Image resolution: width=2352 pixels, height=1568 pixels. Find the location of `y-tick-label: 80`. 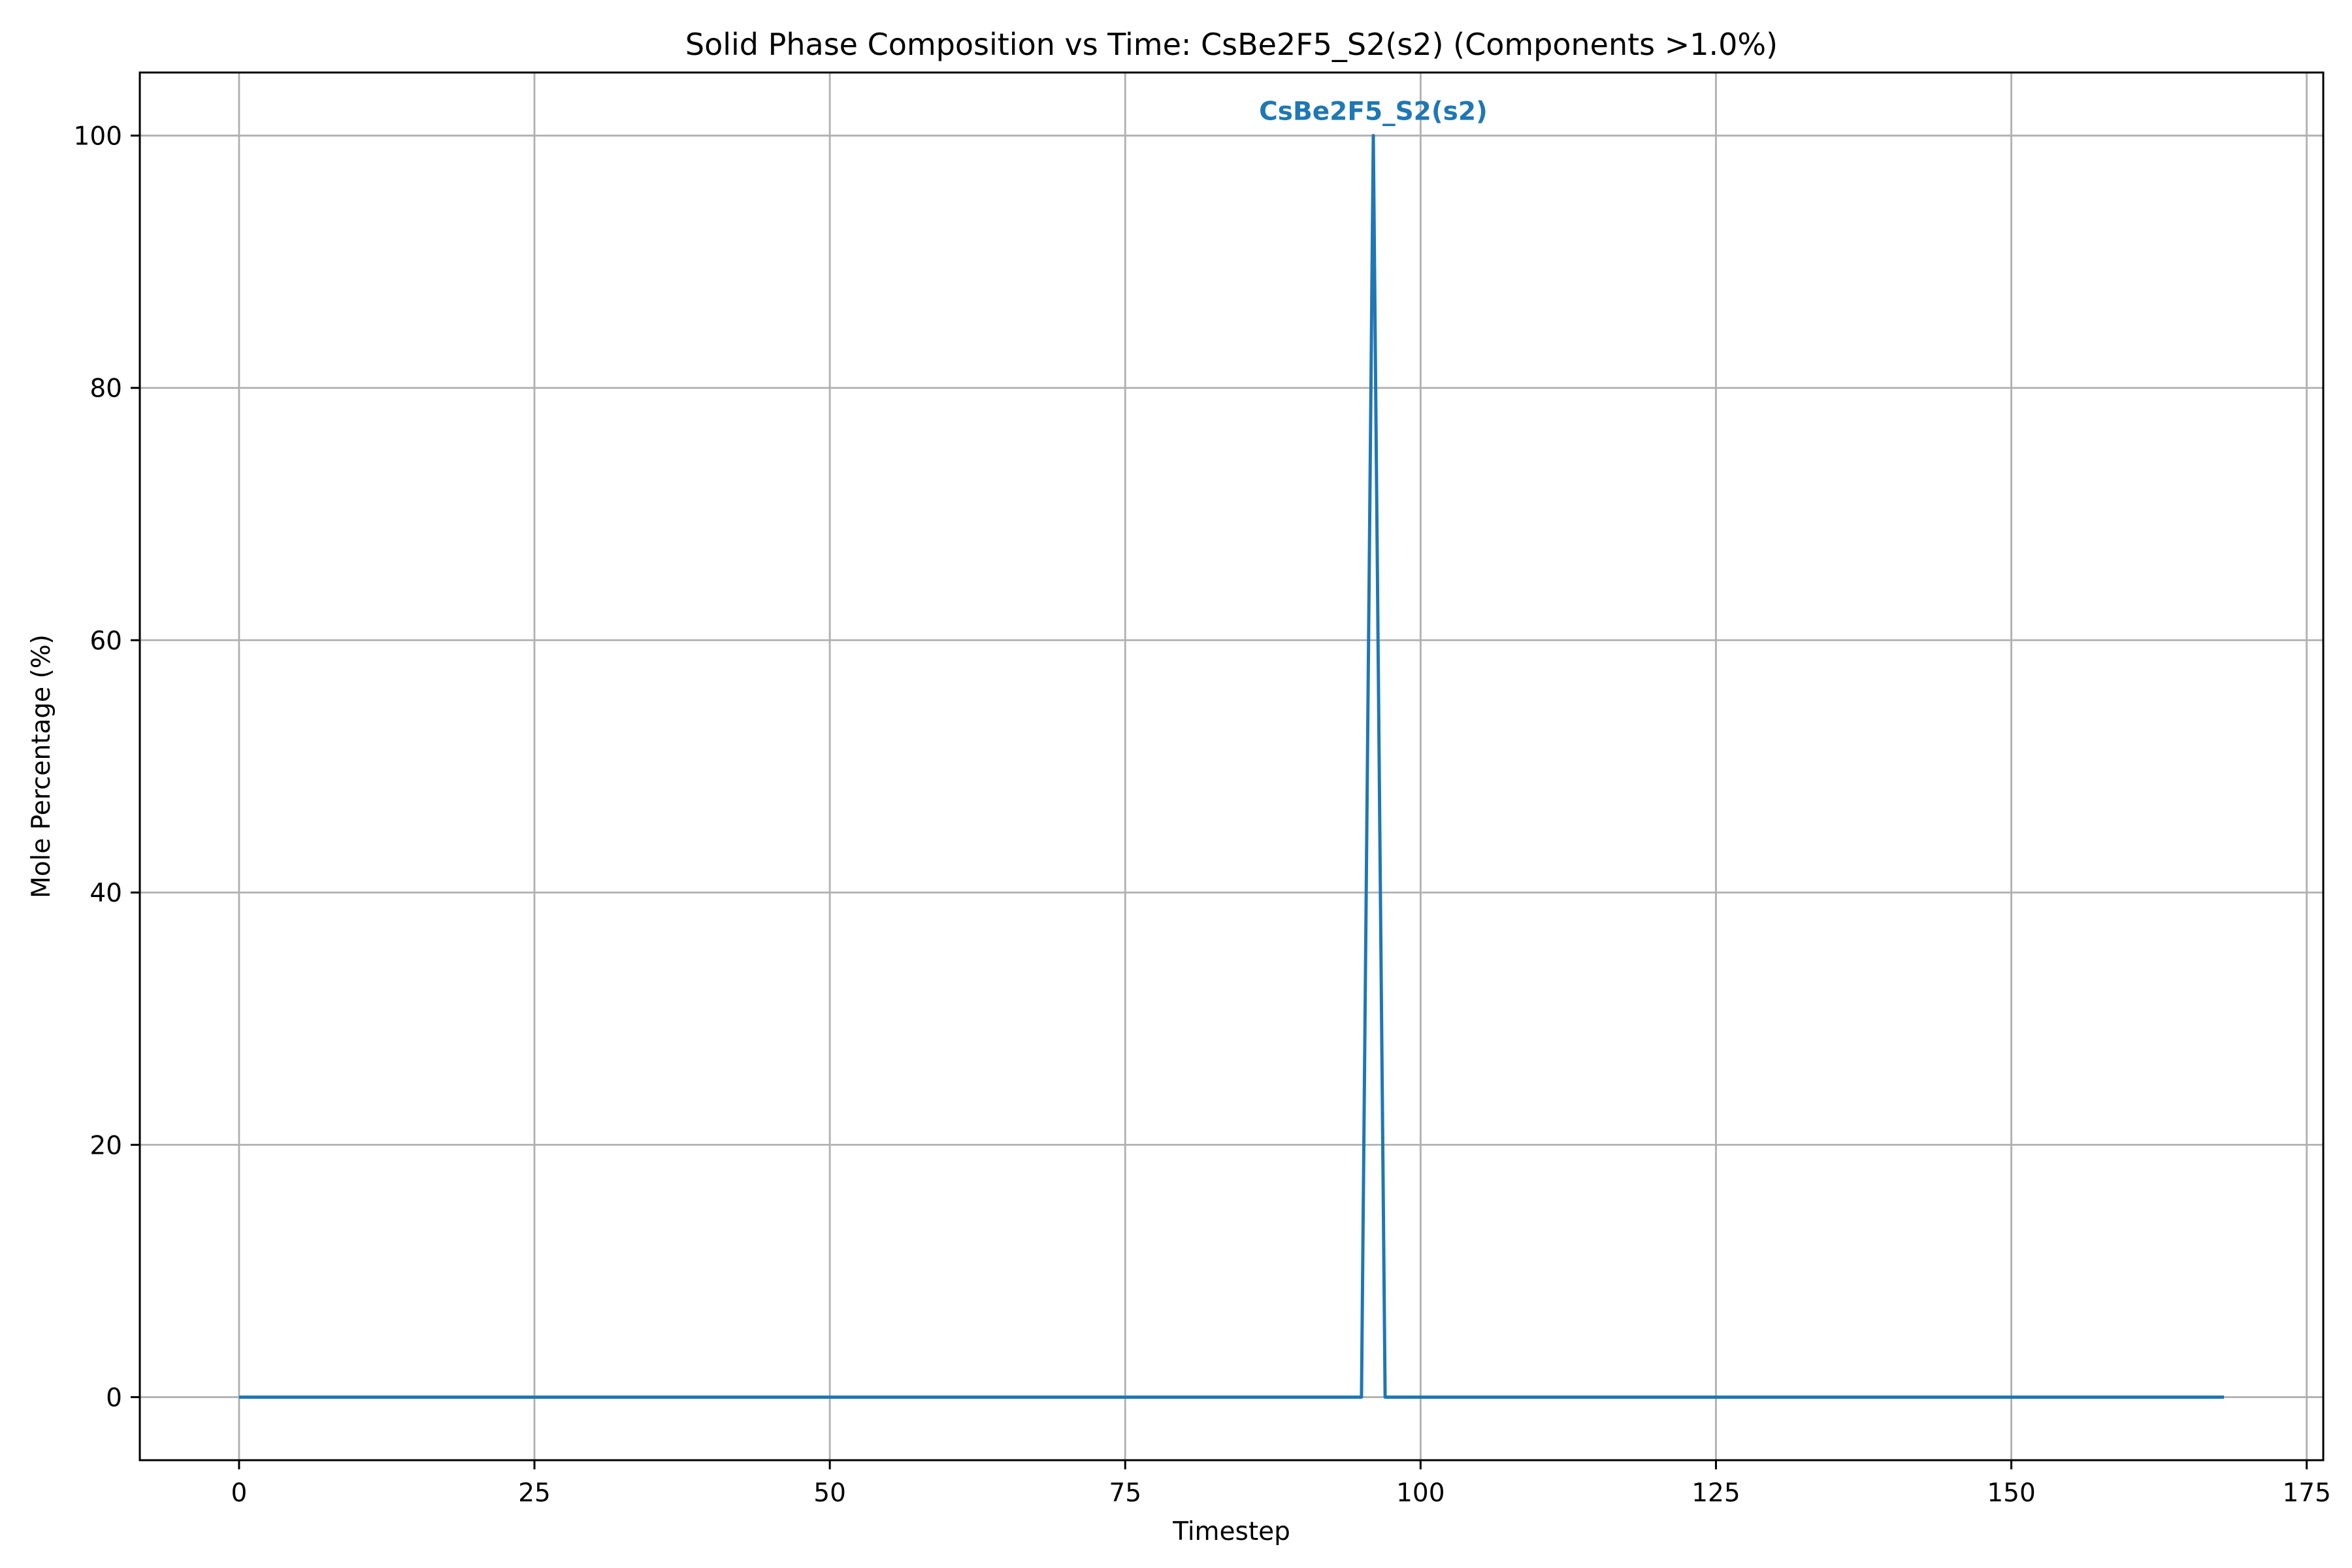

y-tick-label: 80 is located at coordinates (106, 389).